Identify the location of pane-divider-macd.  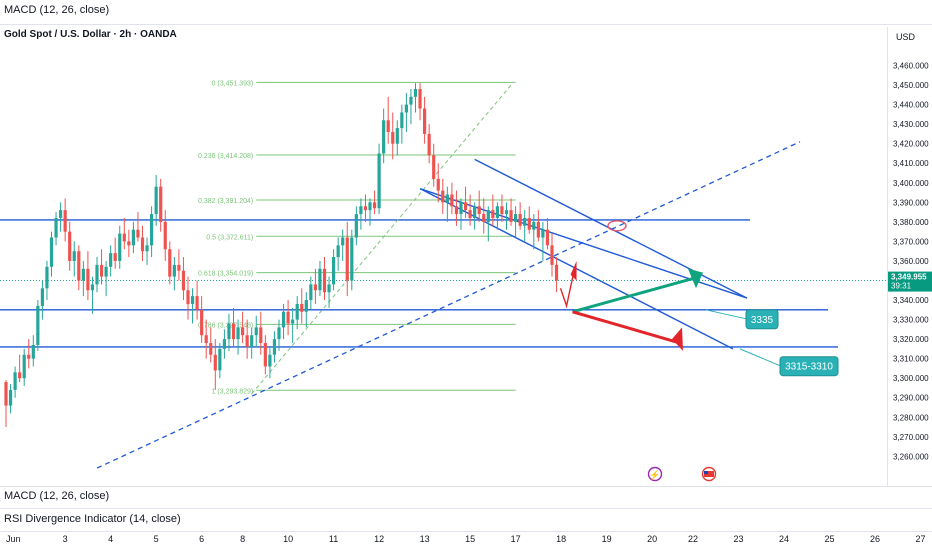
(466, 486).